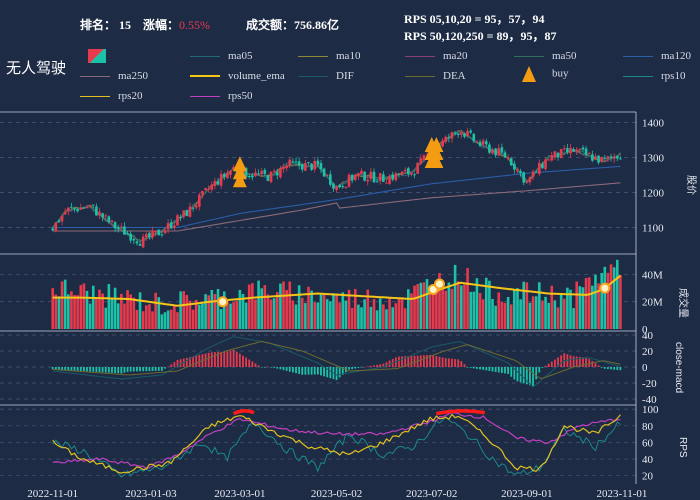 This screenshot has width=700, height=500. Describe the element at coordinates (436, 56) in the screenshot. I see `legend-item-ma20: ma20` at that location.